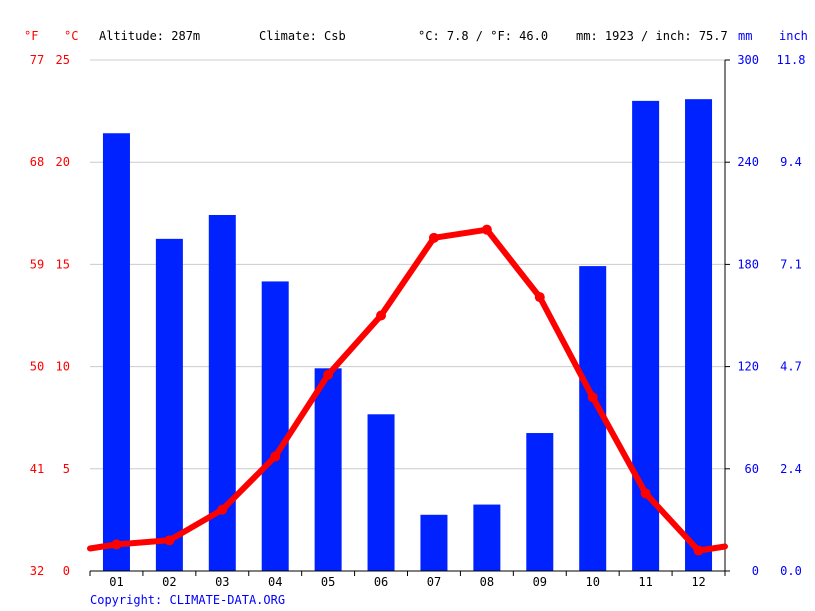 The width and height of the screenshot is (815, 611). What do you see at coordinates (187, 600) in the screenshot?
I see `copyright-label: Copyright: CLIMATE-DATA.ORG` at bounding box center [187, 600].